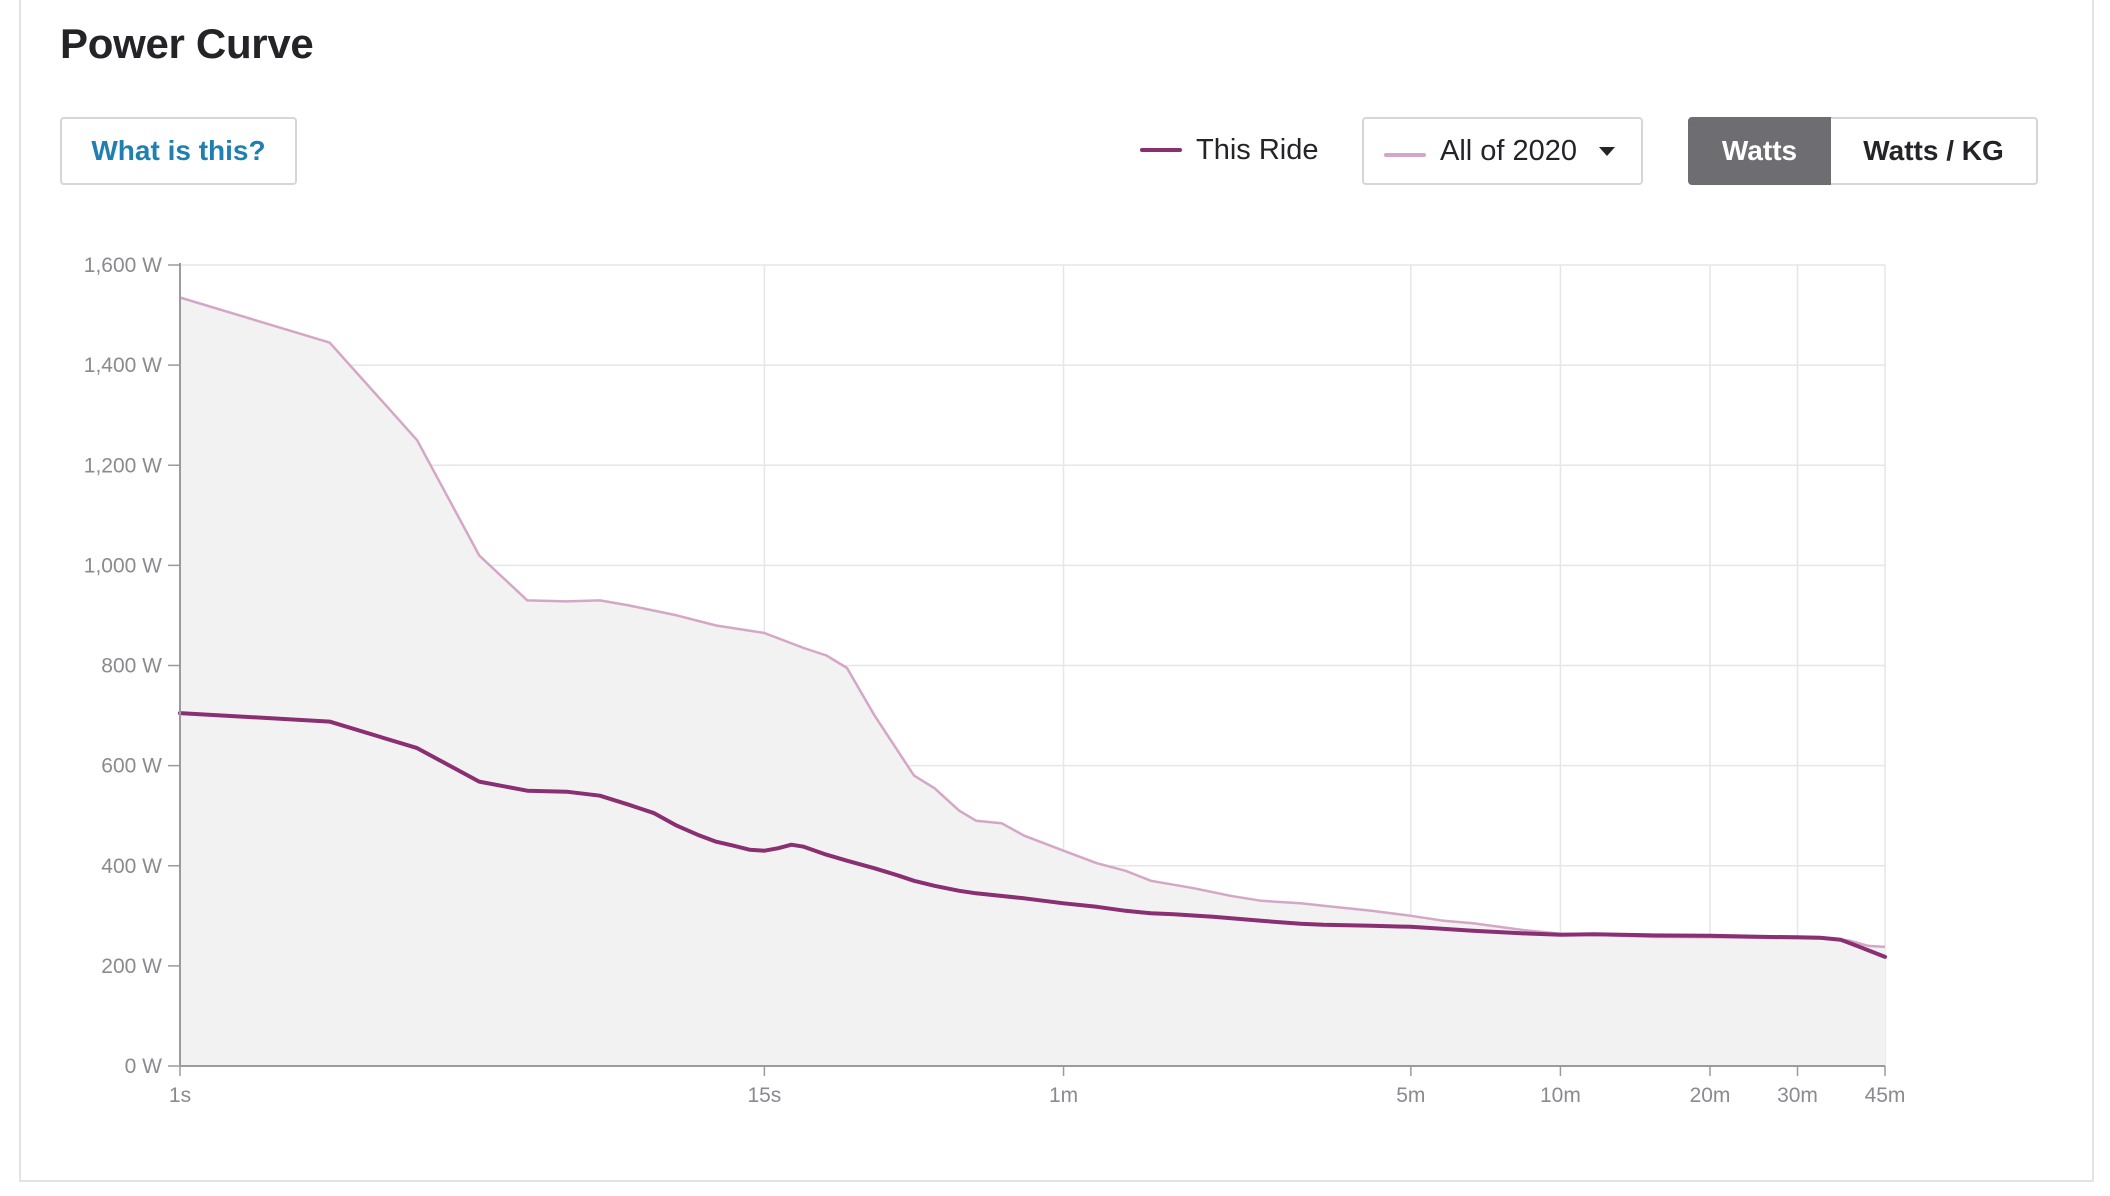 This screenshot has width=2110, height=1196. What do you see at coordinates (123, 465) in the screenshot?
I see `y-tick-label: 1,200 W` at bounding box center [123, 465].